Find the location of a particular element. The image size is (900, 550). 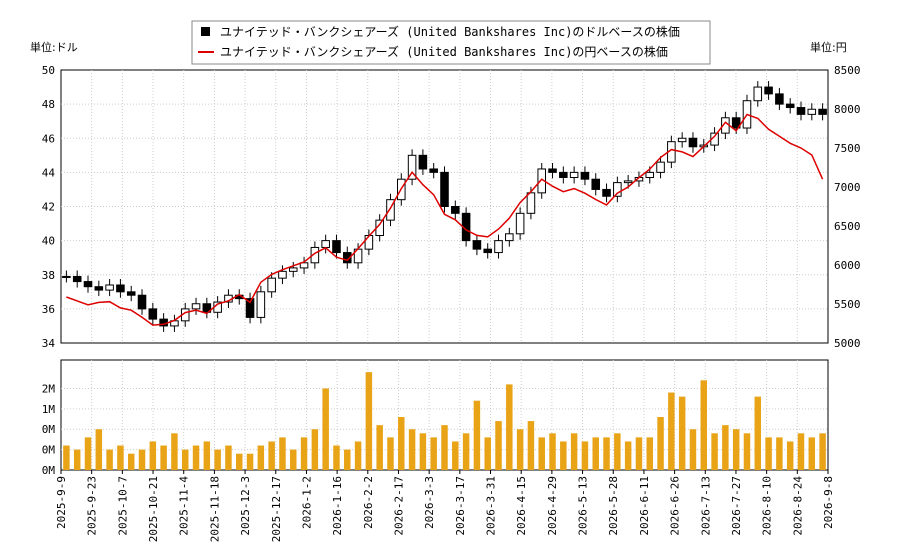

right-tick-label: 6000 is located at coordinates (847, 265).